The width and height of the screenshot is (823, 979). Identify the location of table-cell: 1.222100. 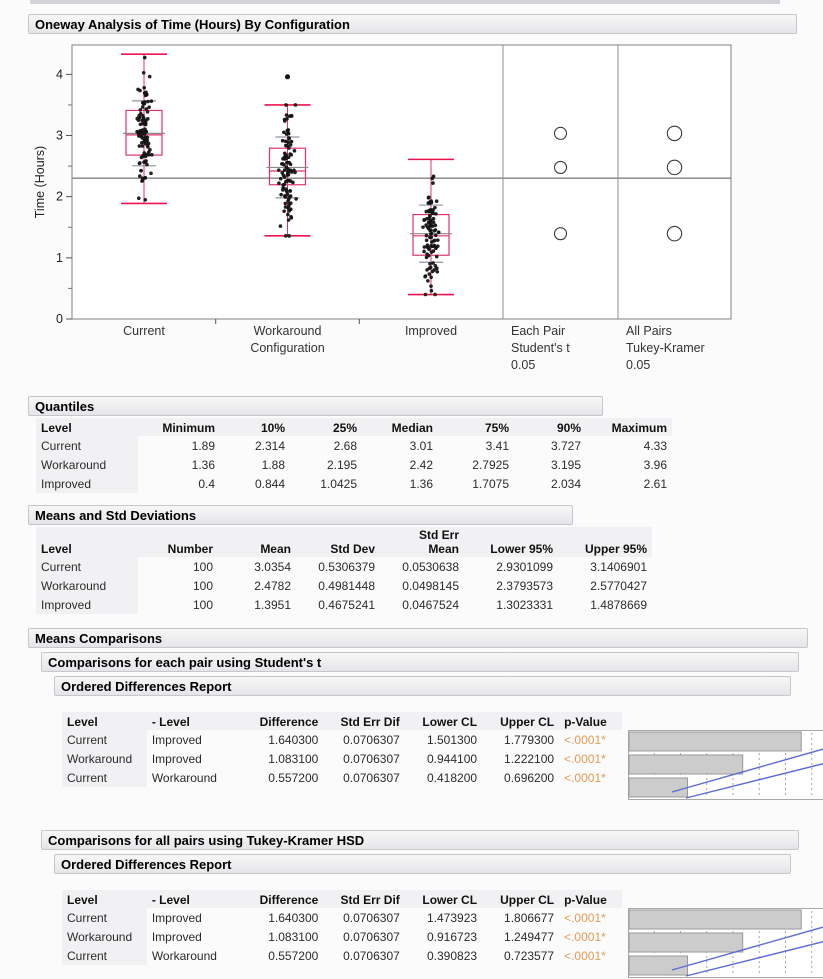
(529, 758).